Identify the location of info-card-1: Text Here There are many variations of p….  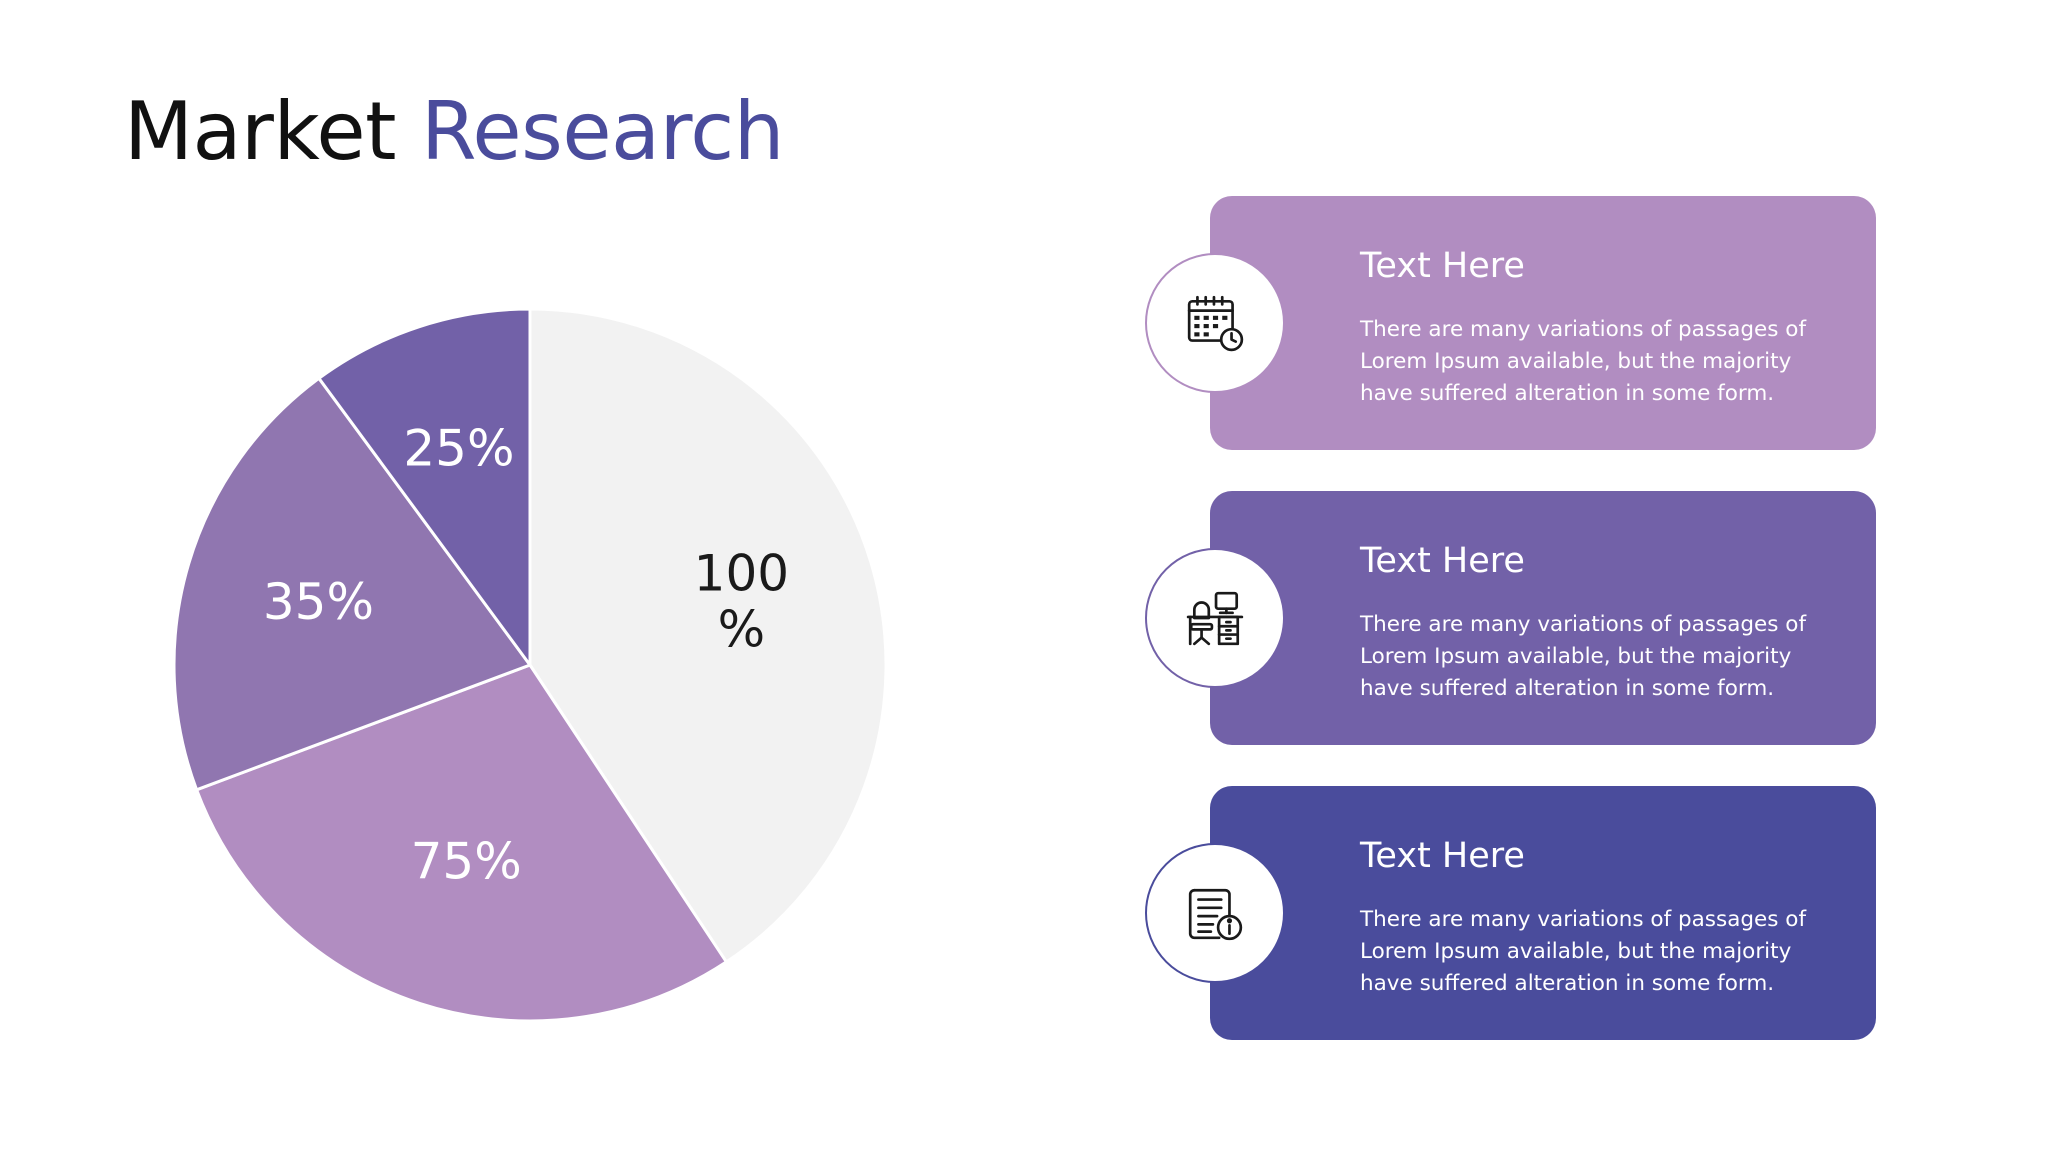
(1543, 323).